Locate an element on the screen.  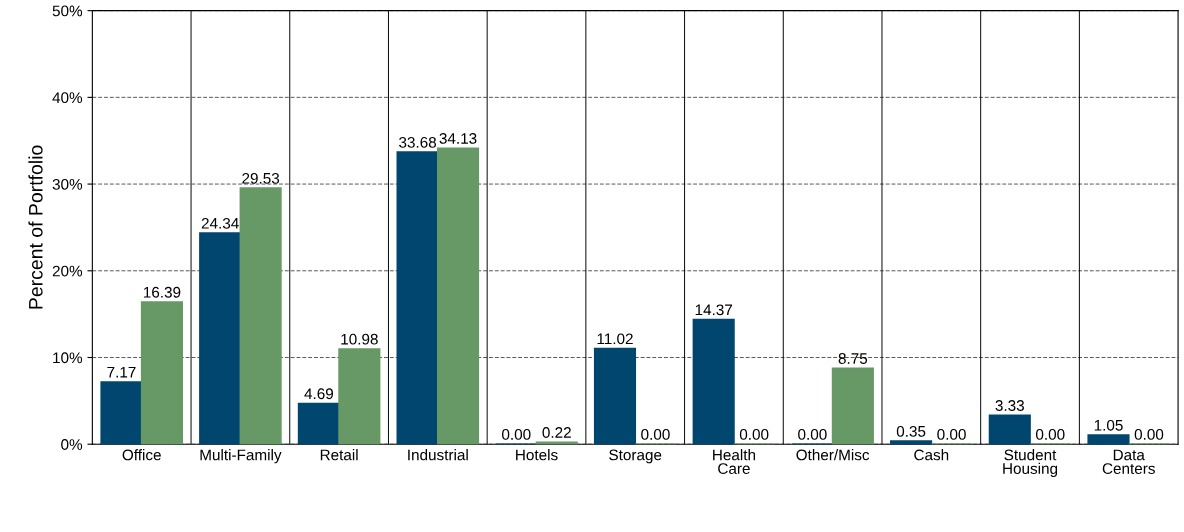
x-tick-label: Hotels is located at coordinates (537, 455).